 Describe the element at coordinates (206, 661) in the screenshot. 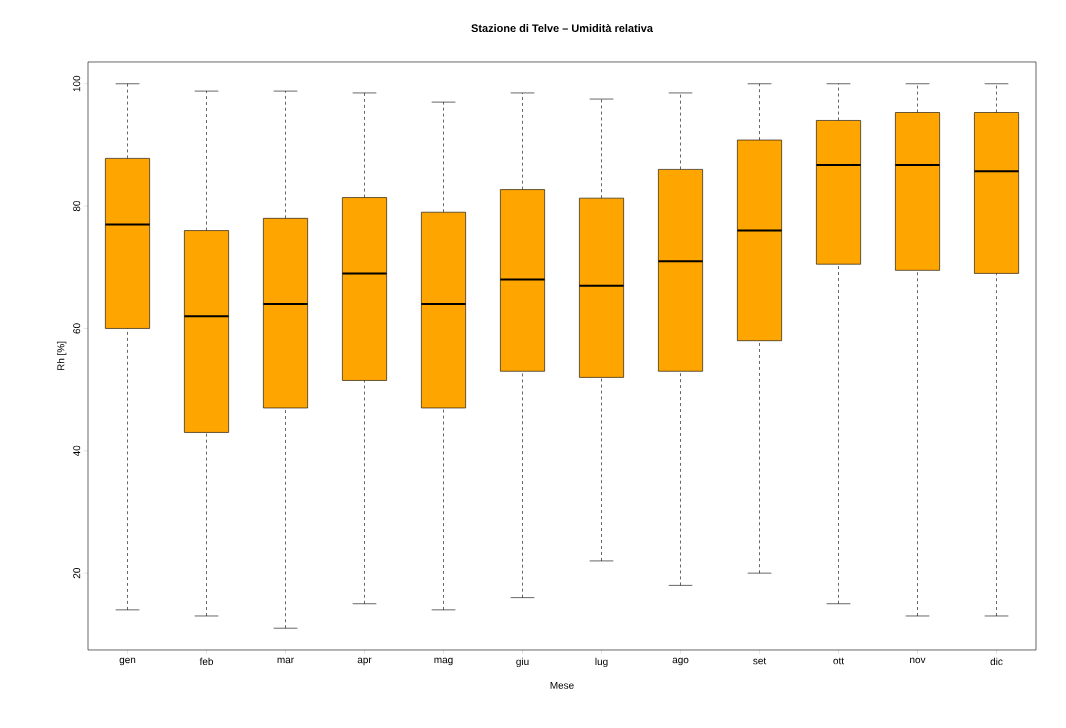

I see `x-tick-label: feb` at that location.